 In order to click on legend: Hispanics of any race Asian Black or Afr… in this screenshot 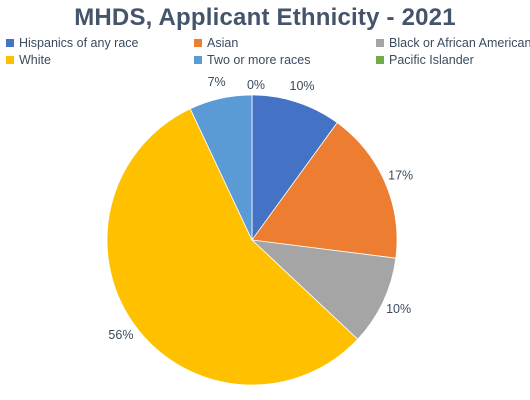, I will do `click(268, 54)`.